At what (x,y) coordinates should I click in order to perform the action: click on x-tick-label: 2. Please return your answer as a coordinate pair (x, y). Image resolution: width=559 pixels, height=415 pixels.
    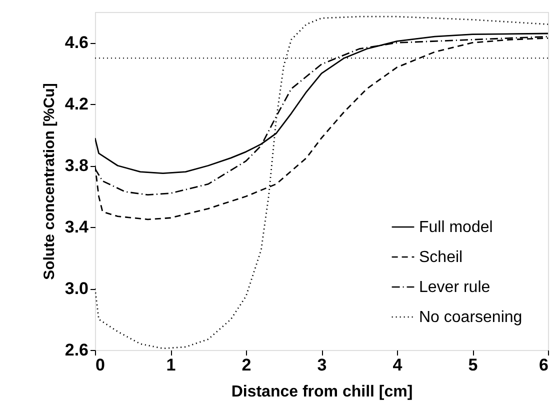
    Looking at the image, I should click on (247, 365).